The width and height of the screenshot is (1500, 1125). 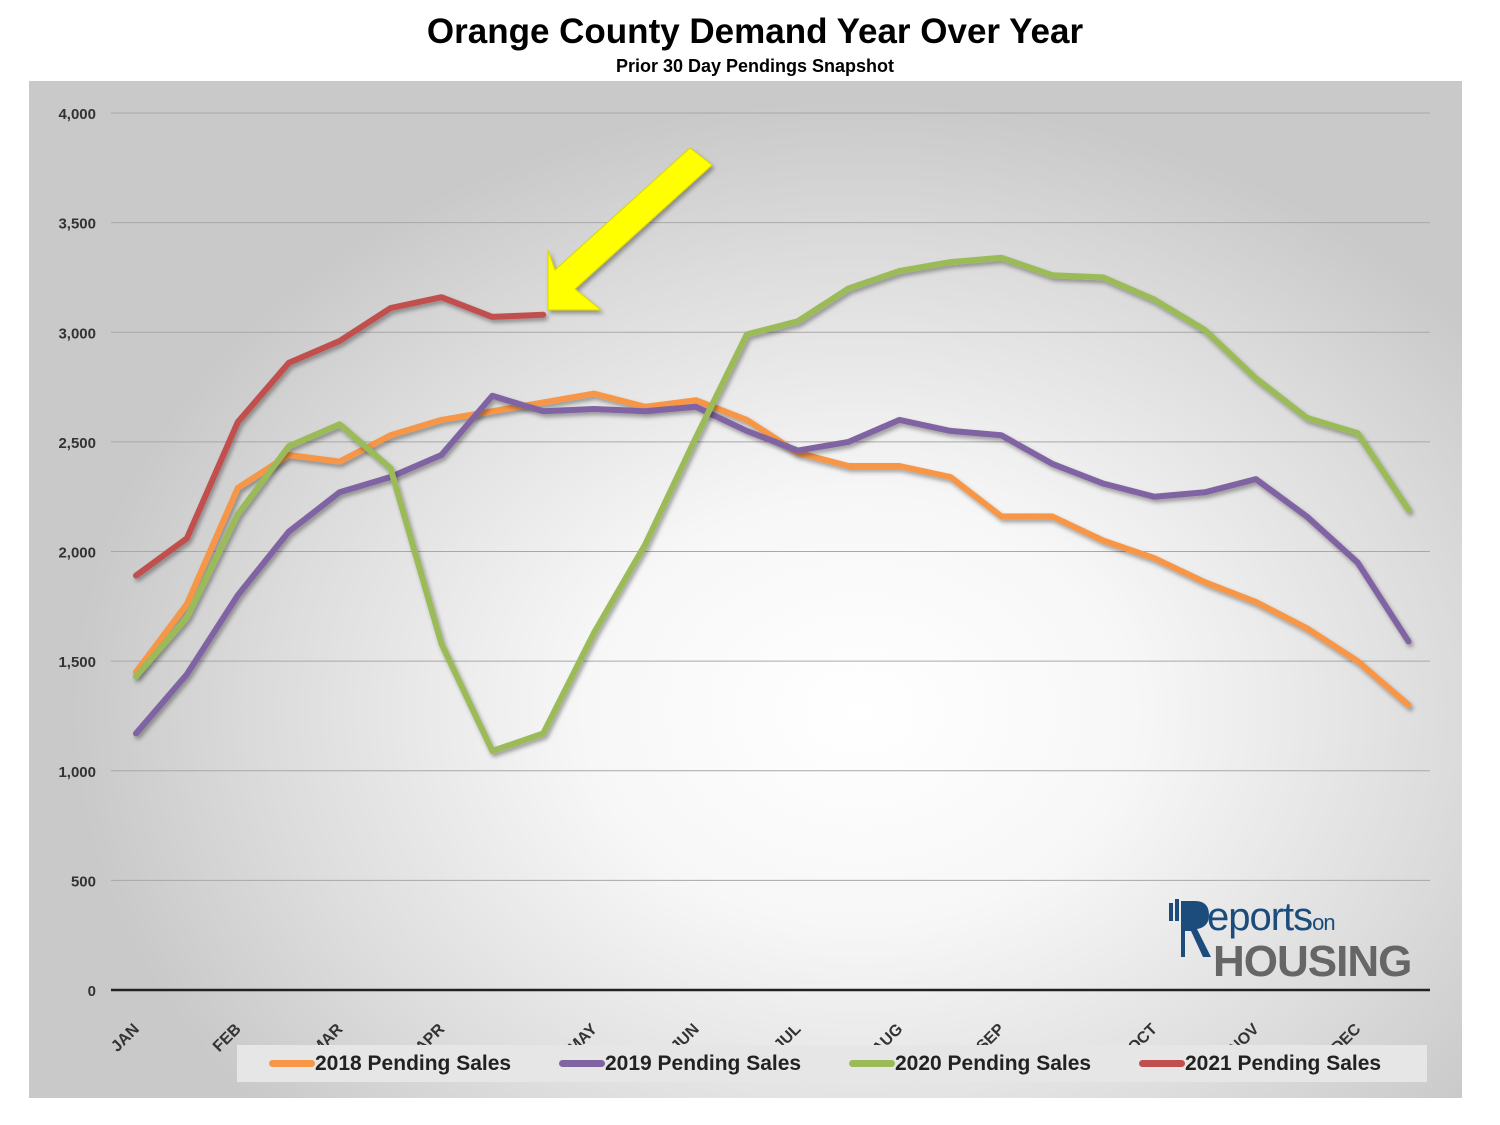 I want to click on logo-bottom-text: HOUSING, so click(x=1312, y=961).